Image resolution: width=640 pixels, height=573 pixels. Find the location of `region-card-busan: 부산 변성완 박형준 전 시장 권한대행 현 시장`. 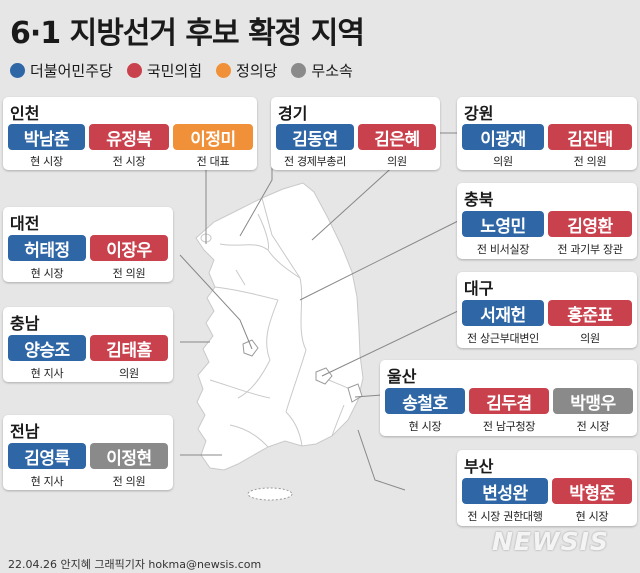

region-card-busan: 부산 변성완 박형준 전 시장 권한대행 현 시장 is located at coordinates (547, 488).